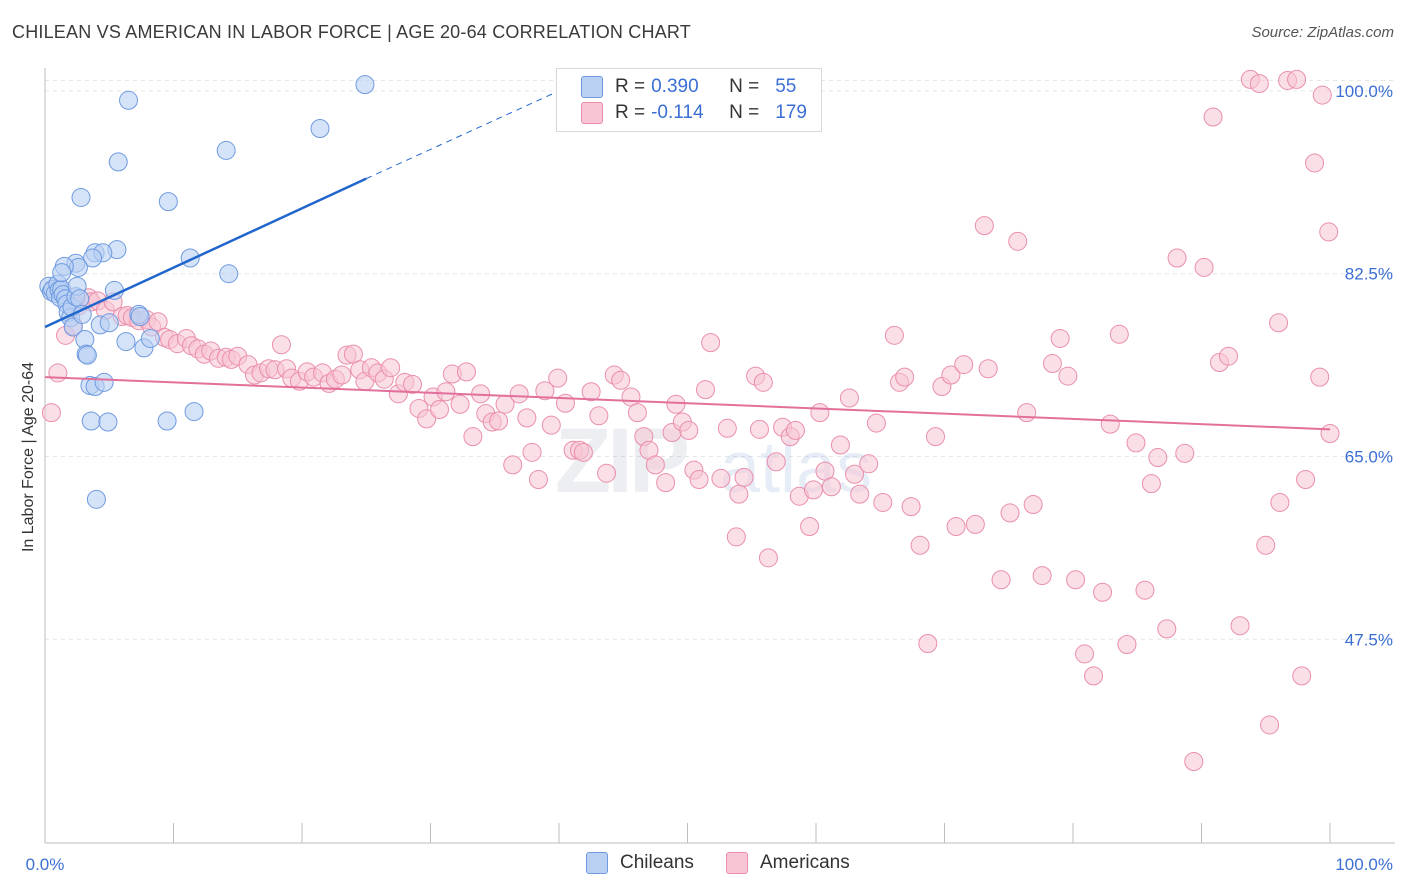 The image size is (1406, 892). What do you see at coordinates (1369, 274) in the screenshot?
I see `y-tick-label: 82.5%` at bounding box center [1369, 274].